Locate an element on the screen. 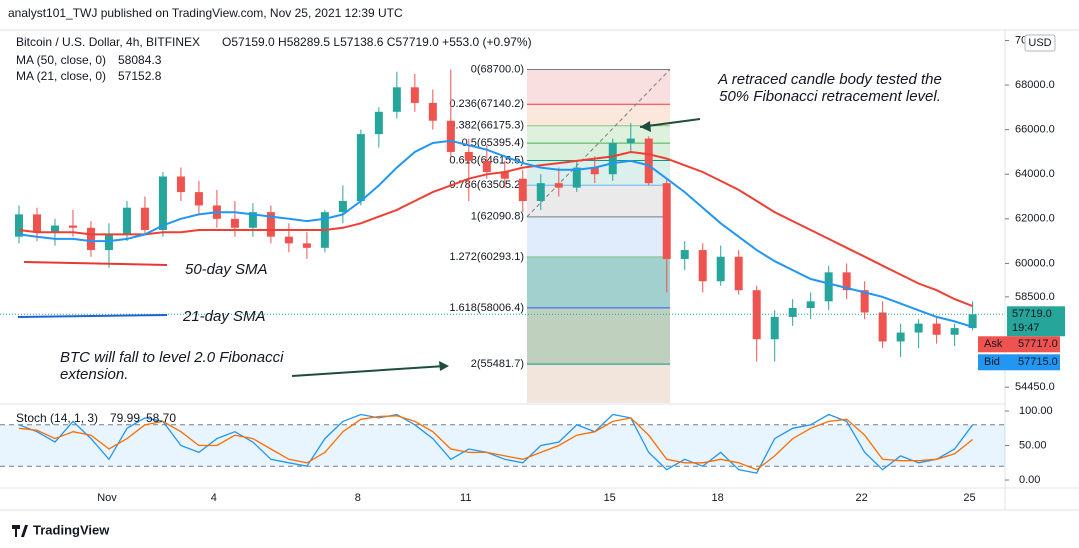 This screenshot has height=548, width=1079. annotation: extension. is located at coordinates (94, 374).